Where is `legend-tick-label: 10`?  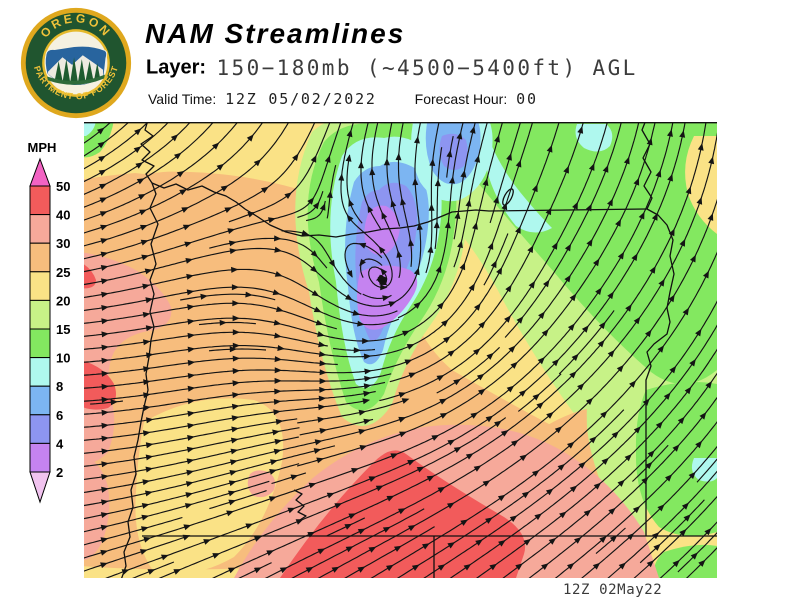
legend-tick-label: 10 is located at coordinates (63, 358).